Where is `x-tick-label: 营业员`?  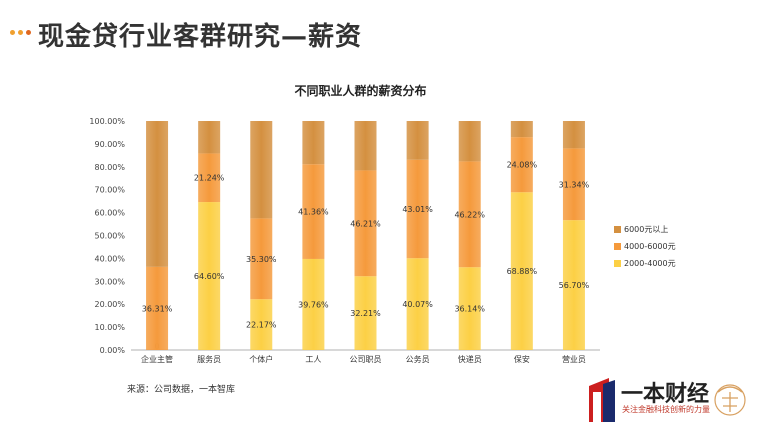 x-tick-label: 营业员 is located at coordinates (574, 359).